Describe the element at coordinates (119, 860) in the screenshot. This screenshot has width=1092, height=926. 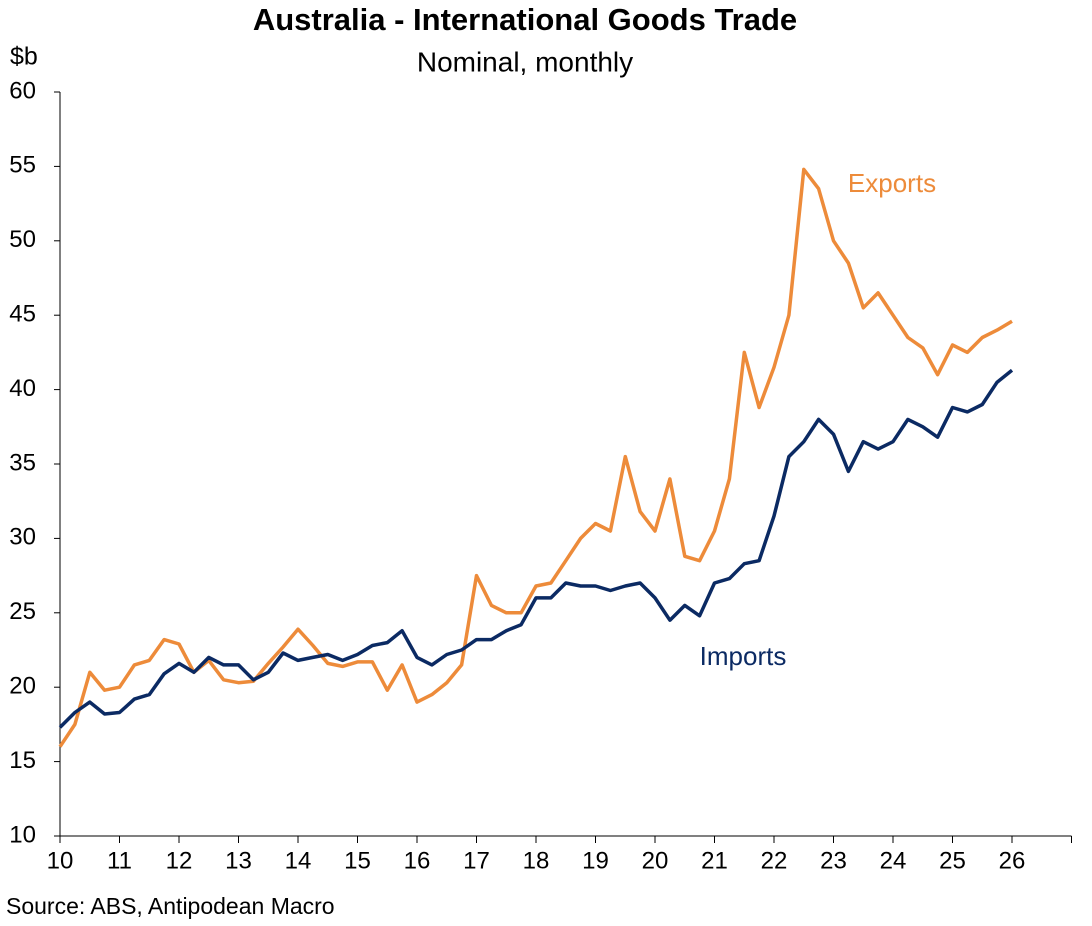
I see `x-tick-label: 11` at that location.